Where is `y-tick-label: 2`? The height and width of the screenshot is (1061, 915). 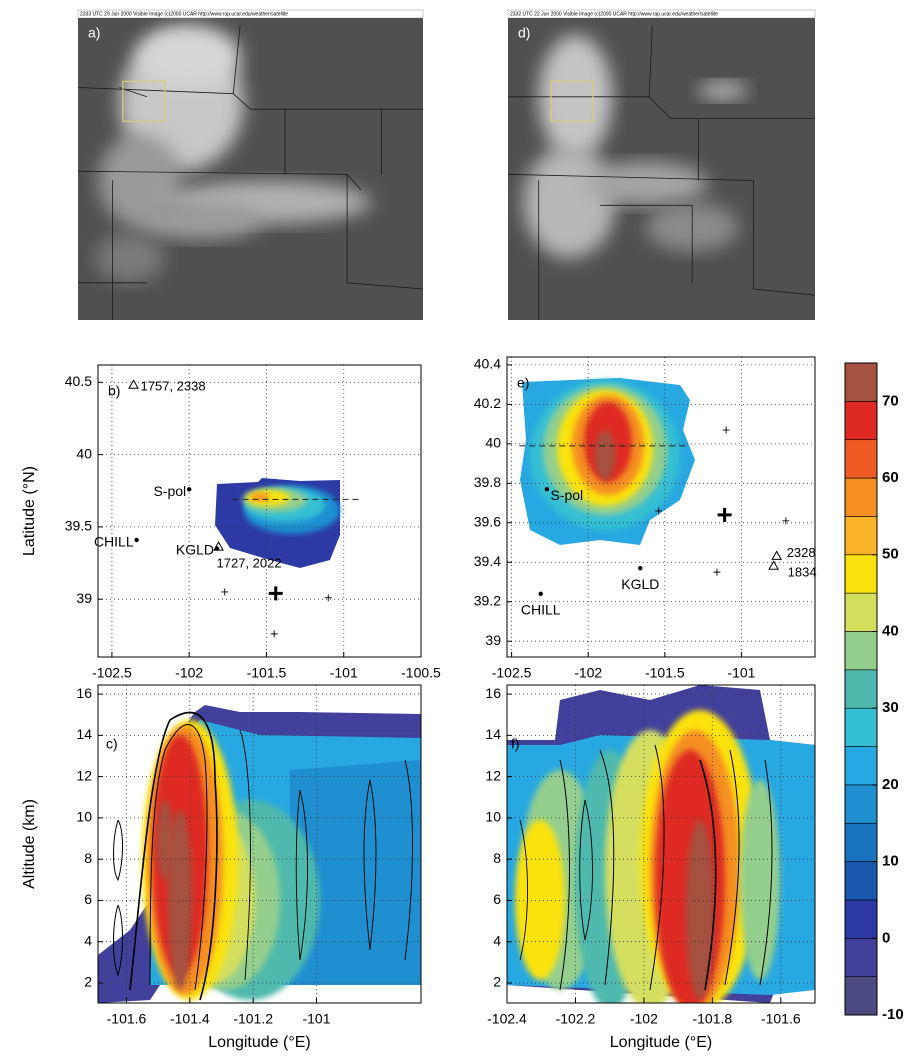
y-tick-label: 2 is located at coordinates (88, 982).